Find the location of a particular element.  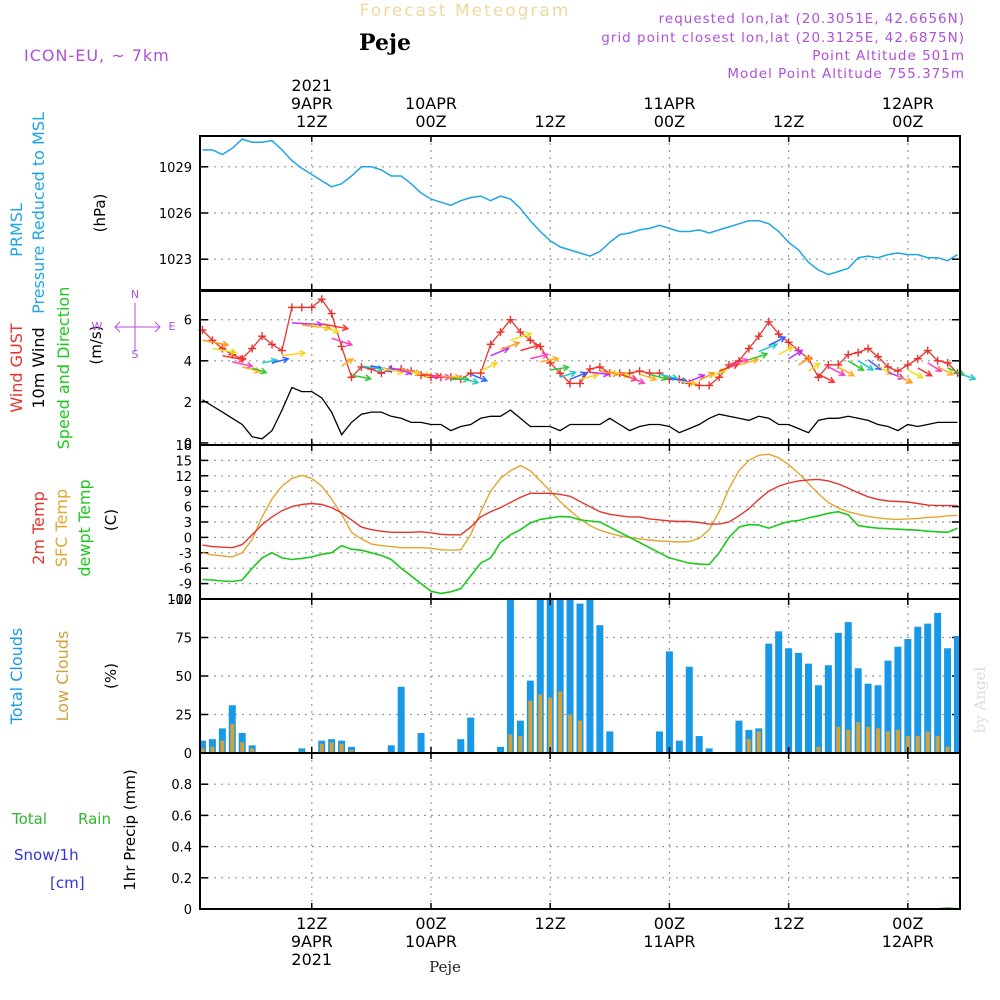

y-tick-label: 0 is located at coordinates (188, 910).